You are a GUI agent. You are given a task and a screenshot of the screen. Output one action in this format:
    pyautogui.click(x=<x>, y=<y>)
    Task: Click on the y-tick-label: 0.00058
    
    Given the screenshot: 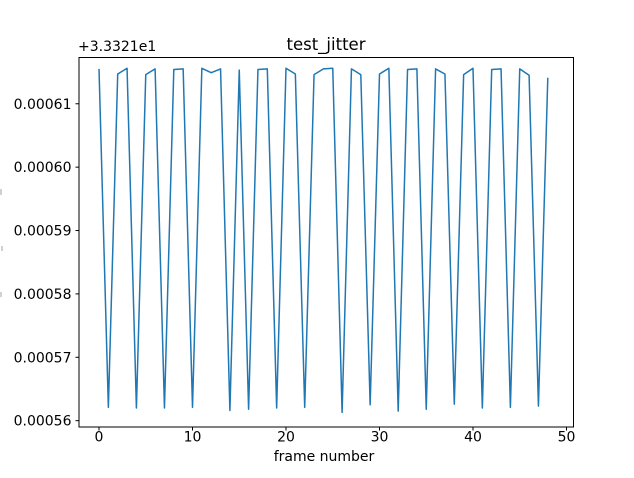 What is the action you would take?
    pyautogui.click(x=43, y=295)
    